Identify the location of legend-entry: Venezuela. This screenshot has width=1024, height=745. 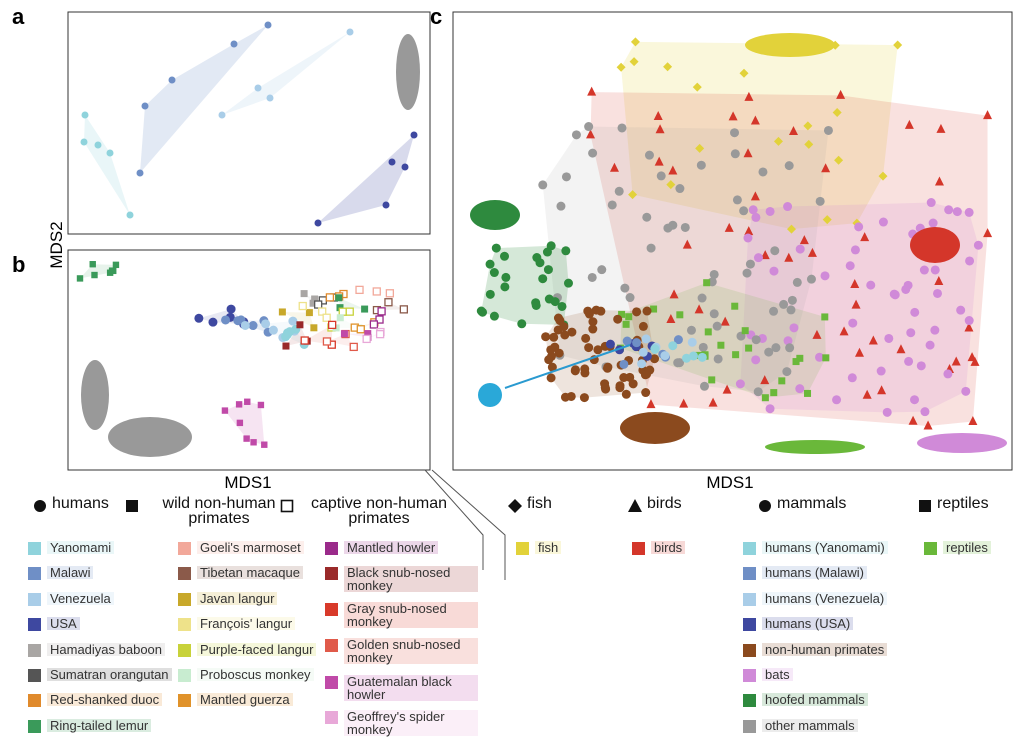
(71, 598).